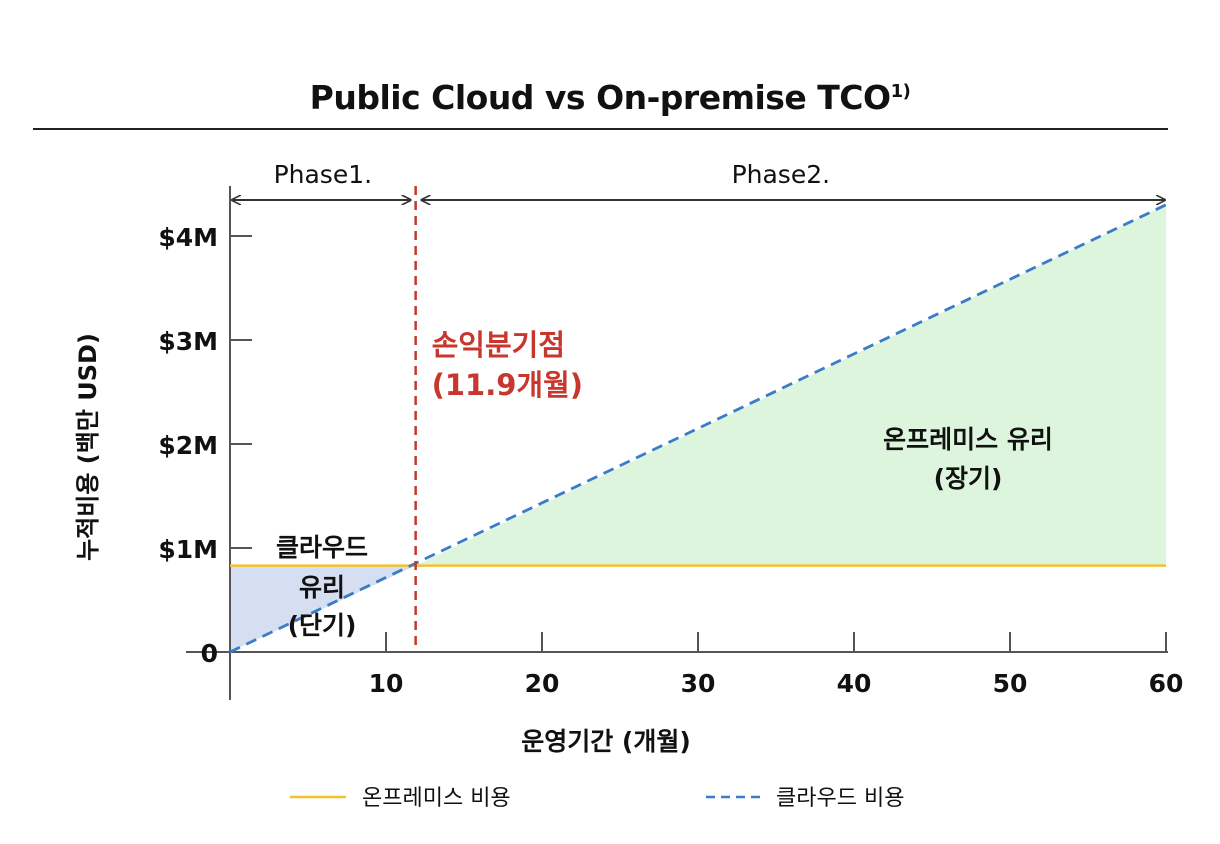 This screenshot has height=844, width=1220. Describe the element at coordinates (322, 587) in the screenshot. I see `cloud-advantage-label: 유리` at that location.